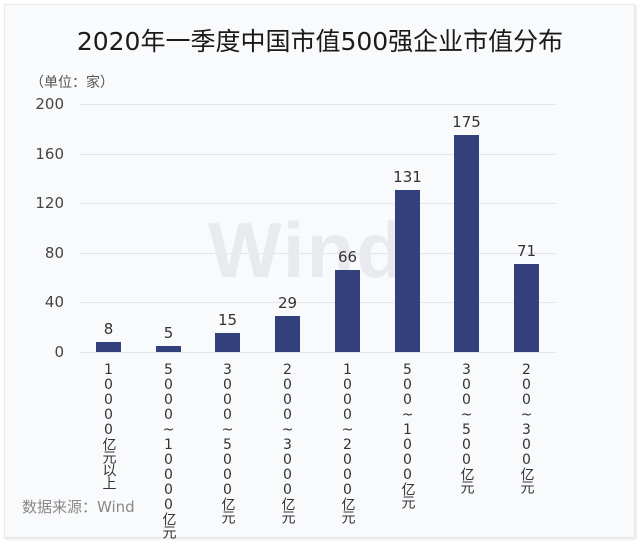 The height and width of the screenshot is (544, 640). What do you see at coordinates (287, 442) in the screenshot?
I see `x-category-label: 2000~3000亿元` at bounding box center [287, 442].